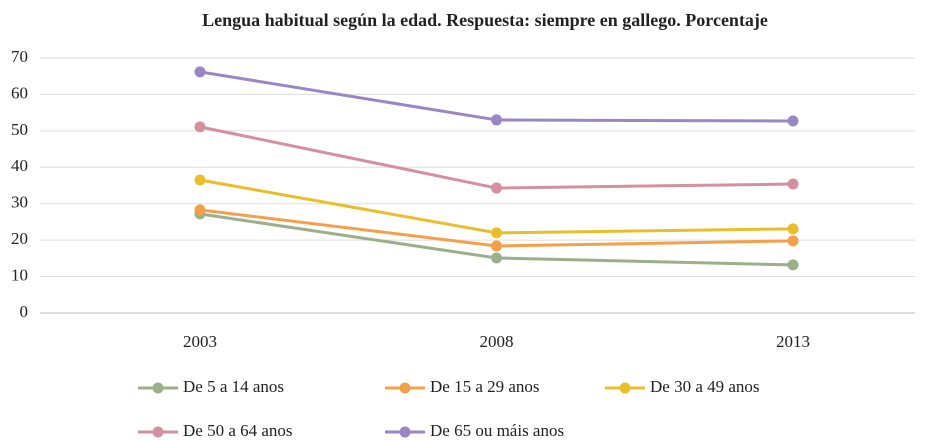 The height and width of the screenshot is (440, 926). Describe the element at coordinates (485, 386) in the screenshot. I see `legend-label: De 15 a 29 anos` at that location.